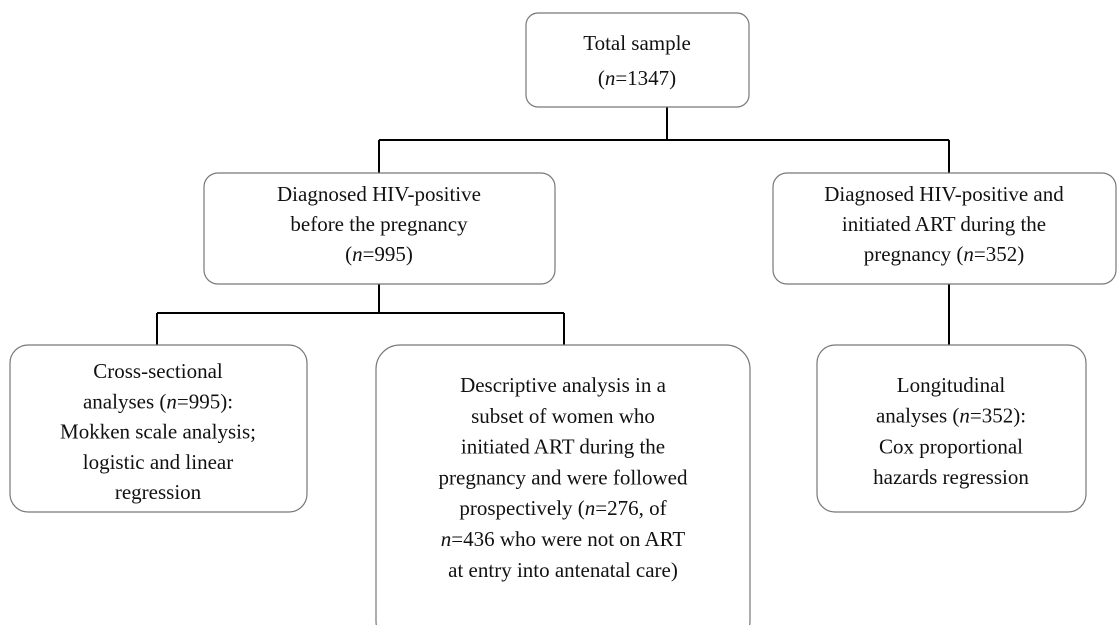 The image size is (1118, 625). I want to click on node-text: Diagnosed HIV-positive, so click(379, 194).